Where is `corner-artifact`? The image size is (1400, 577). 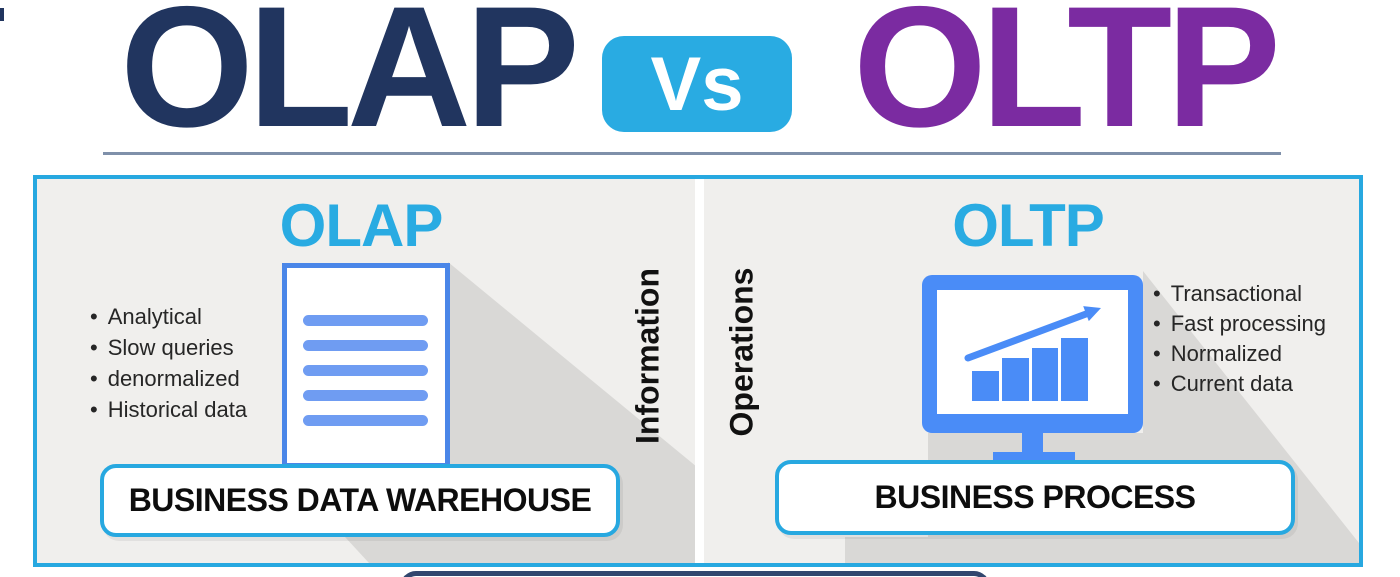 corner-artifact is located at coordinates (2, 14).